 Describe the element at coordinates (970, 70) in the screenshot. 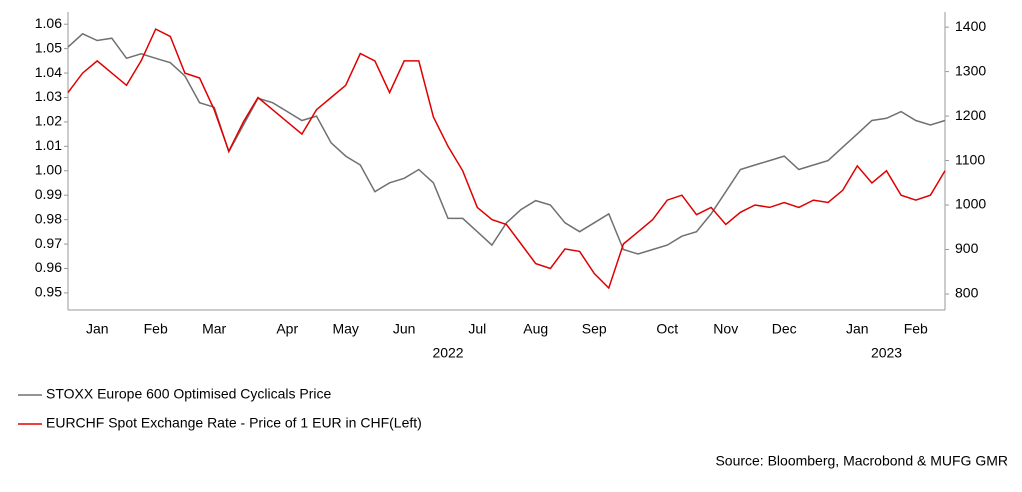

I see `y2-tick-label: 1300` at that location.